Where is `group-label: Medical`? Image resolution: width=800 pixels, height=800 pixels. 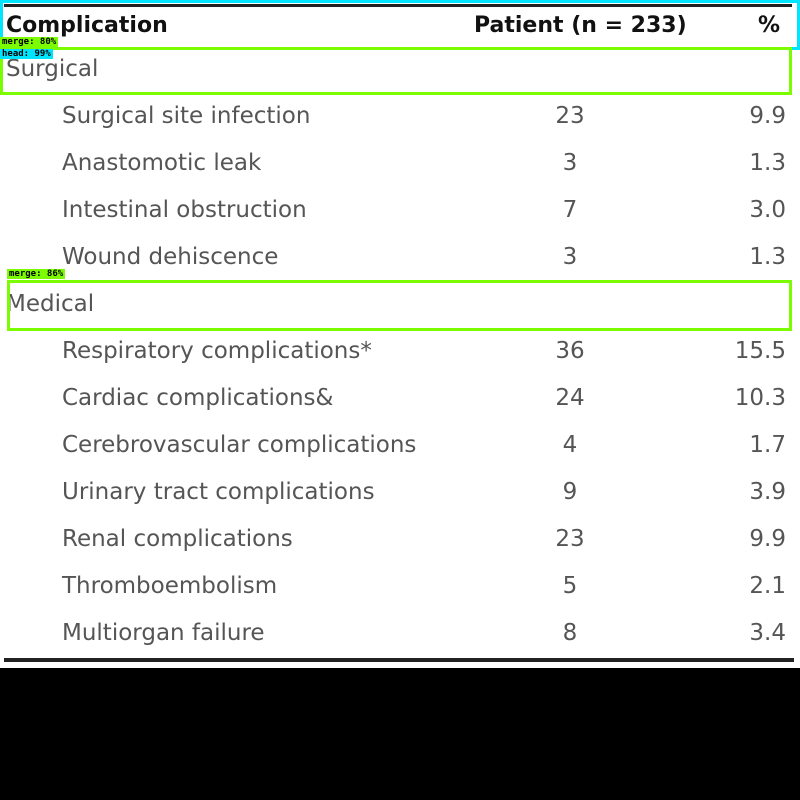 group-label: Medical is located at coordinates (50, 304).